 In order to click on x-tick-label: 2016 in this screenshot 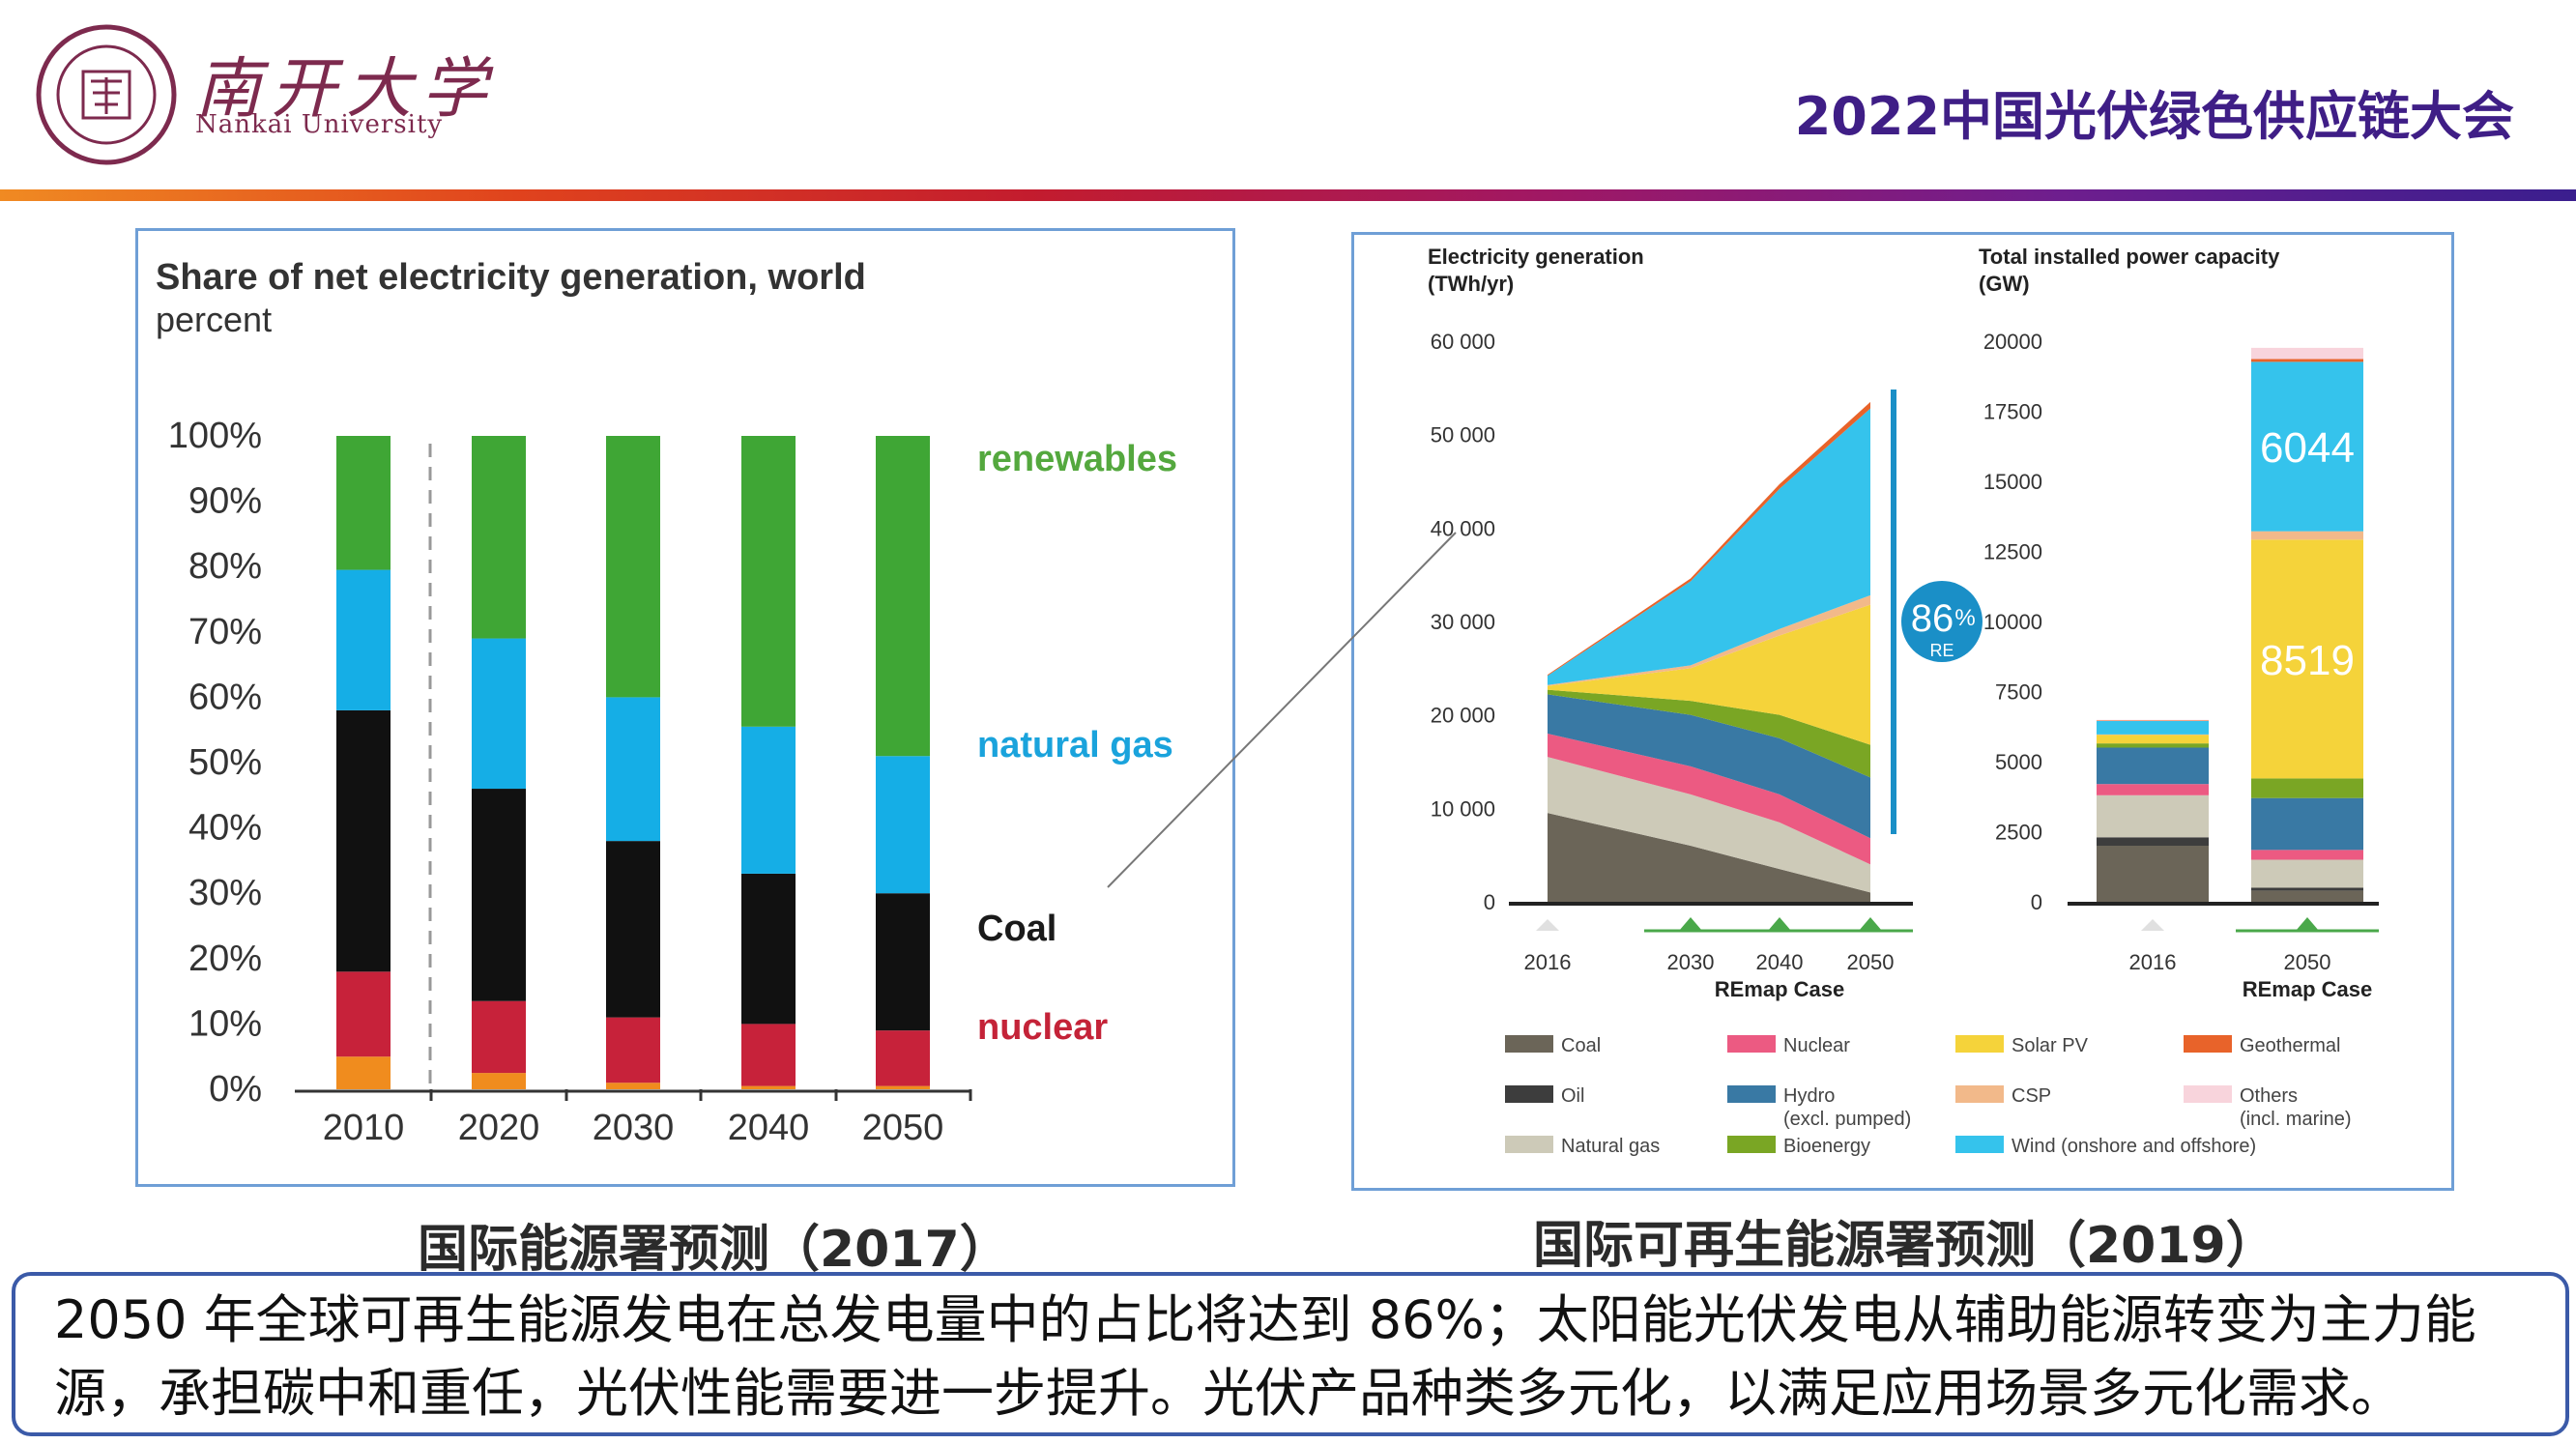, I will do `click(2153, 962)`.